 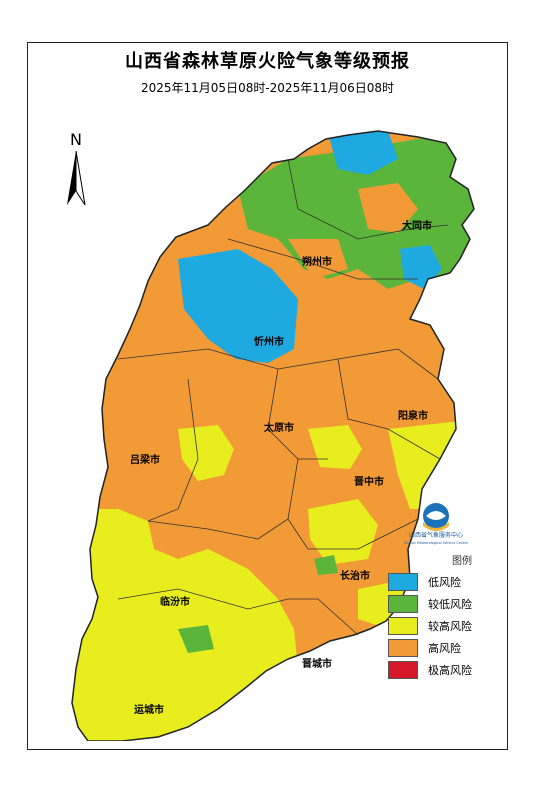 I want to click on legend-item-low: 低风险, so click(x=443, y=581).